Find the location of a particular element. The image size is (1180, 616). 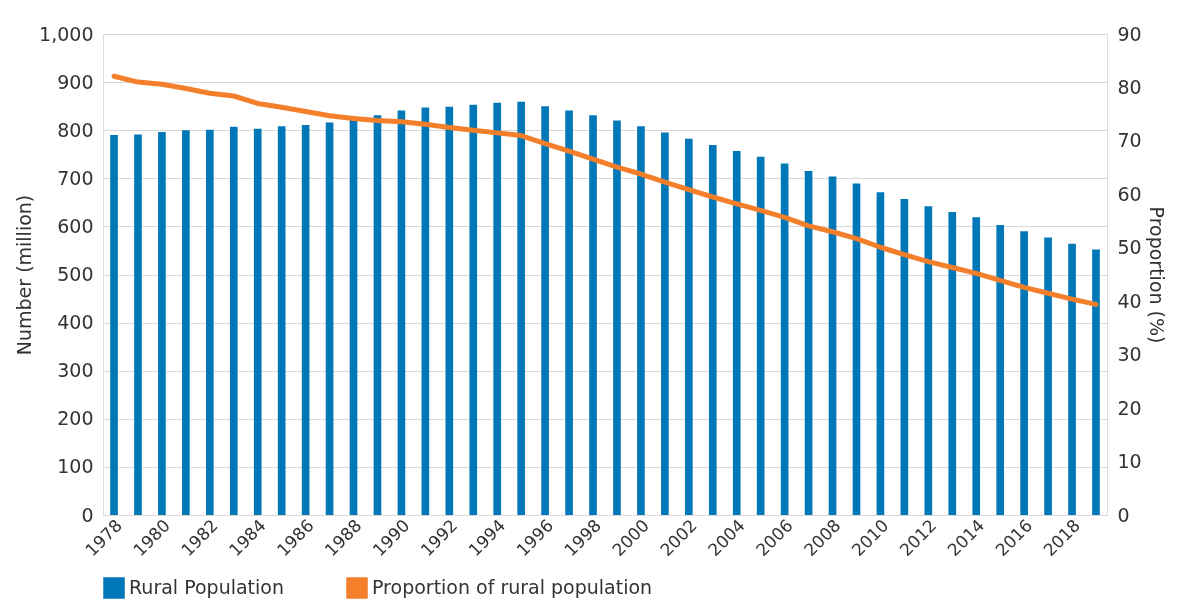

y2-tick-label: 30 is located at coordinates (1129, 354).